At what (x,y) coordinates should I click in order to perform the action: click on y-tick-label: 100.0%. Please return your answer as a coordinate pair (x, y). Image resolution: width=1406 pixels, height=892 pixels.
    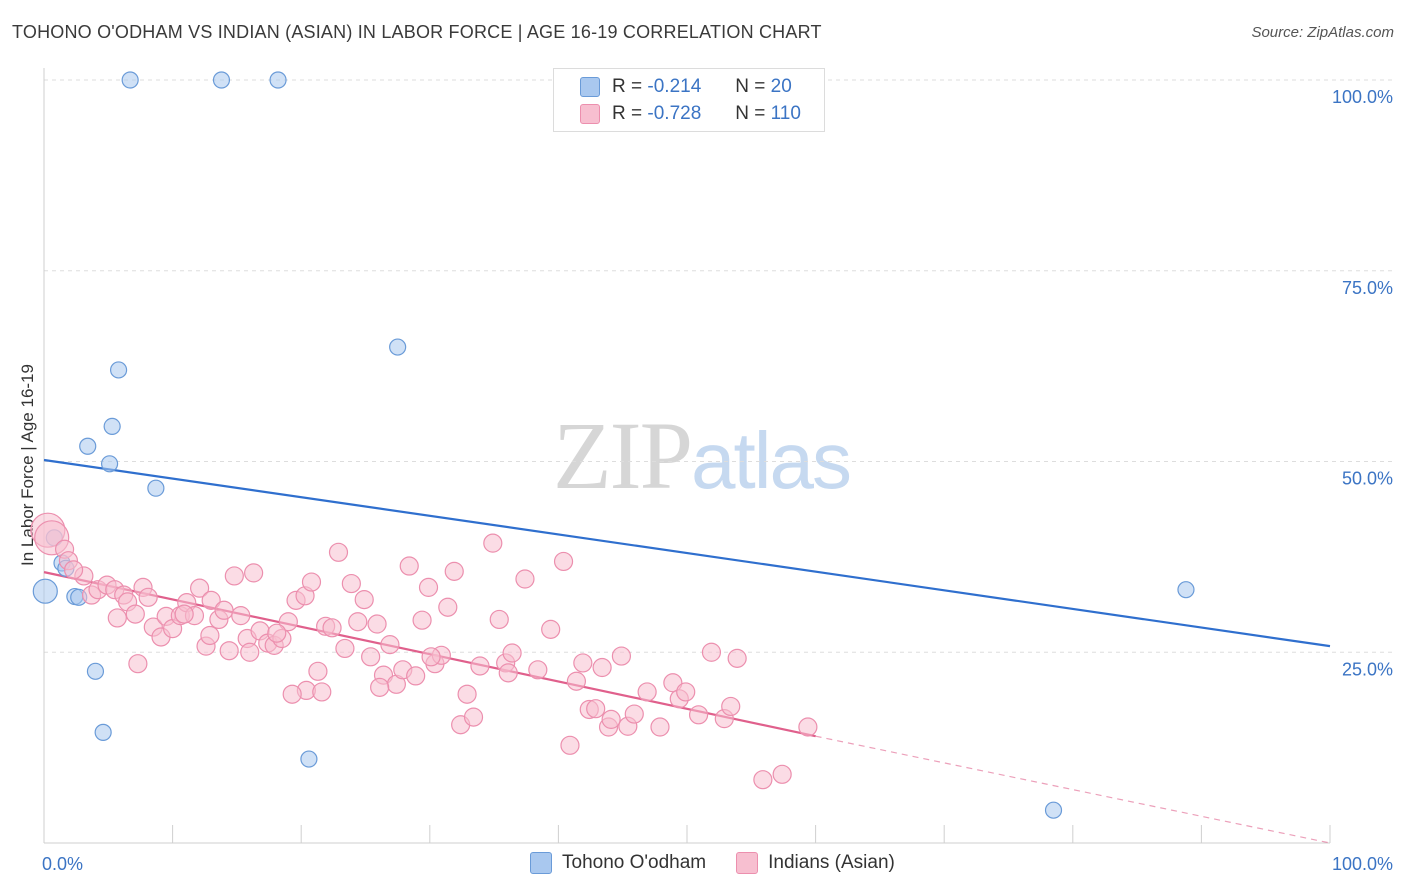
    Looking at the image, I should click on (1362, 97).